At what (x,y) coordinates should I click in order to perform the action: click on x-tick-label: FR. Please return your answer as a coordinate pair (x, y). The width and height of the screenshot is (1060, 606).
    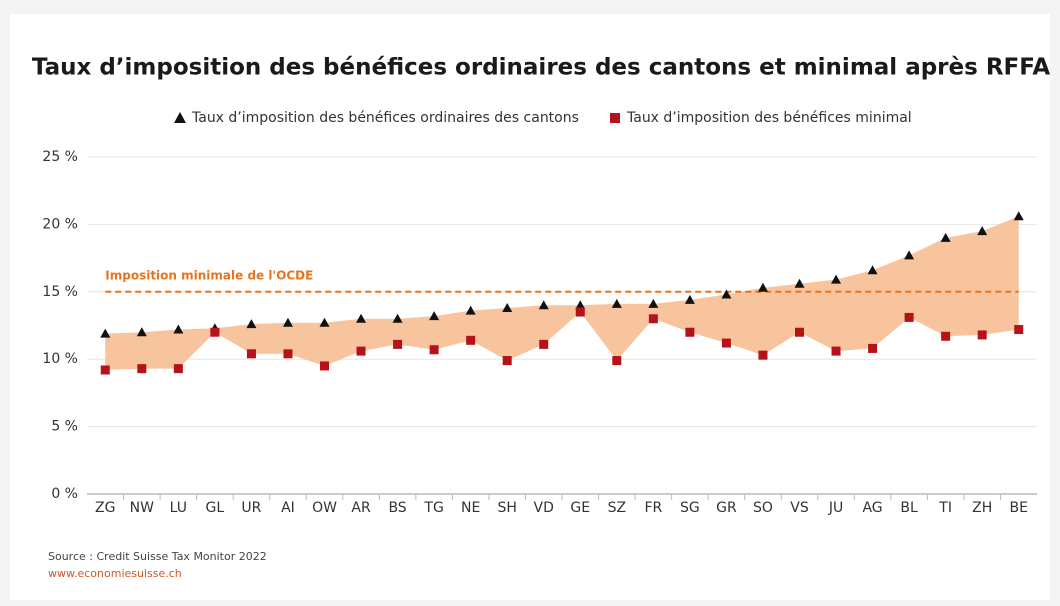
    Looking at the image, I should click on (653, 508).